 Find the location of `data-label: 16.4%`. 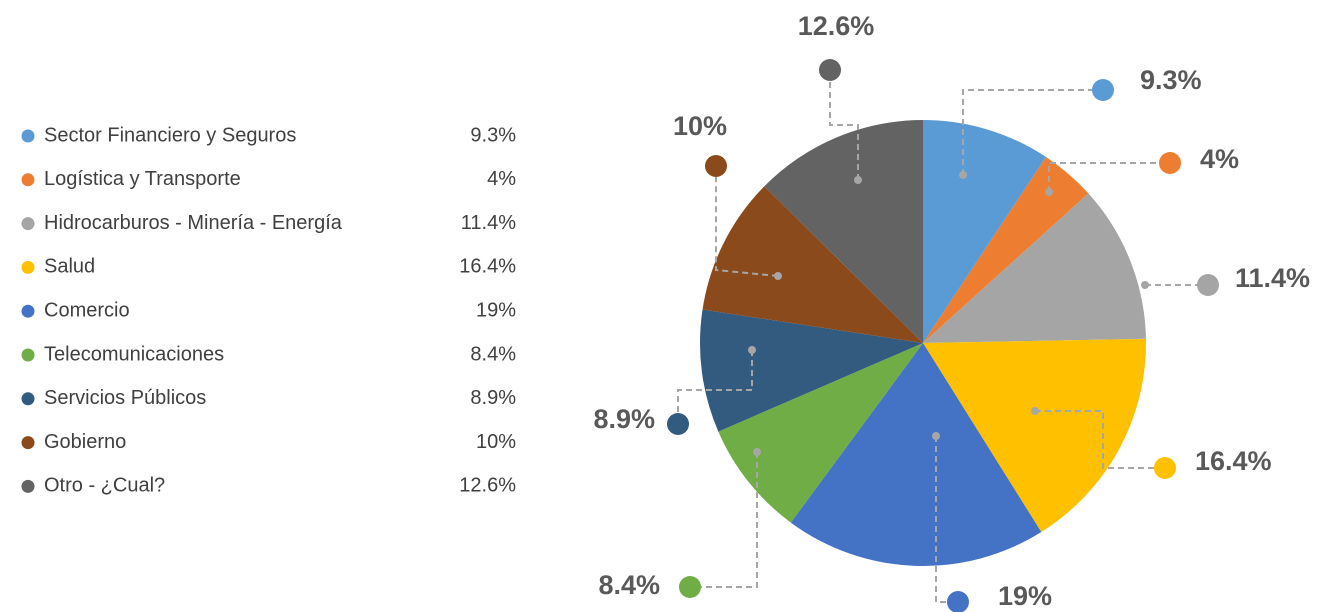

data-label: 16.4% is located at coordinates (1233, 461).